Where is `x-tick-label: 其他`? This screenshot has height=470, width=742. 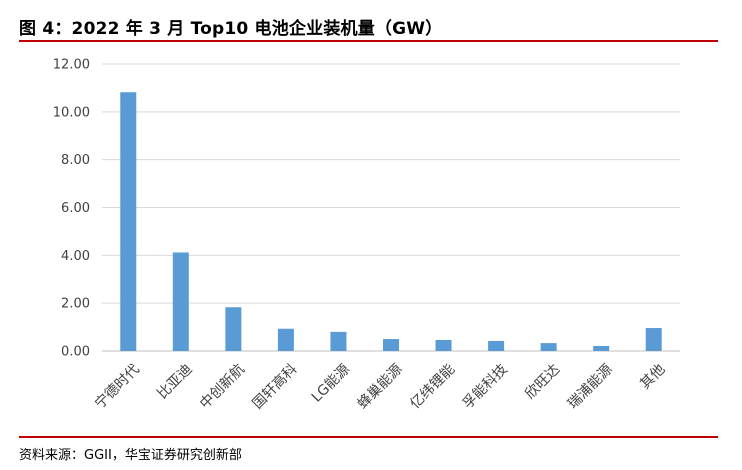 x-tick-label: 其他 is located at coordinates (652, 376).